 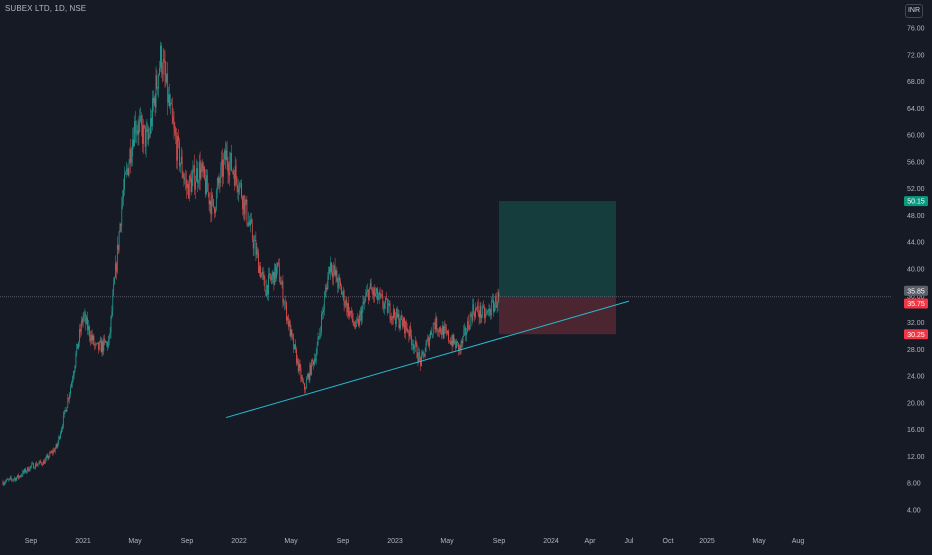 What do you see at coordinates (591, 541) in the screenshot?
I see `x-tick-label-11: Apr` at bounding box center [591, 541].